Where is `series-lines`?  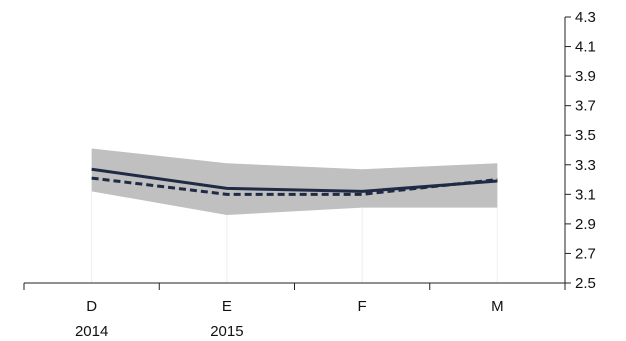
series-lines is located at coordinates (294, 181).